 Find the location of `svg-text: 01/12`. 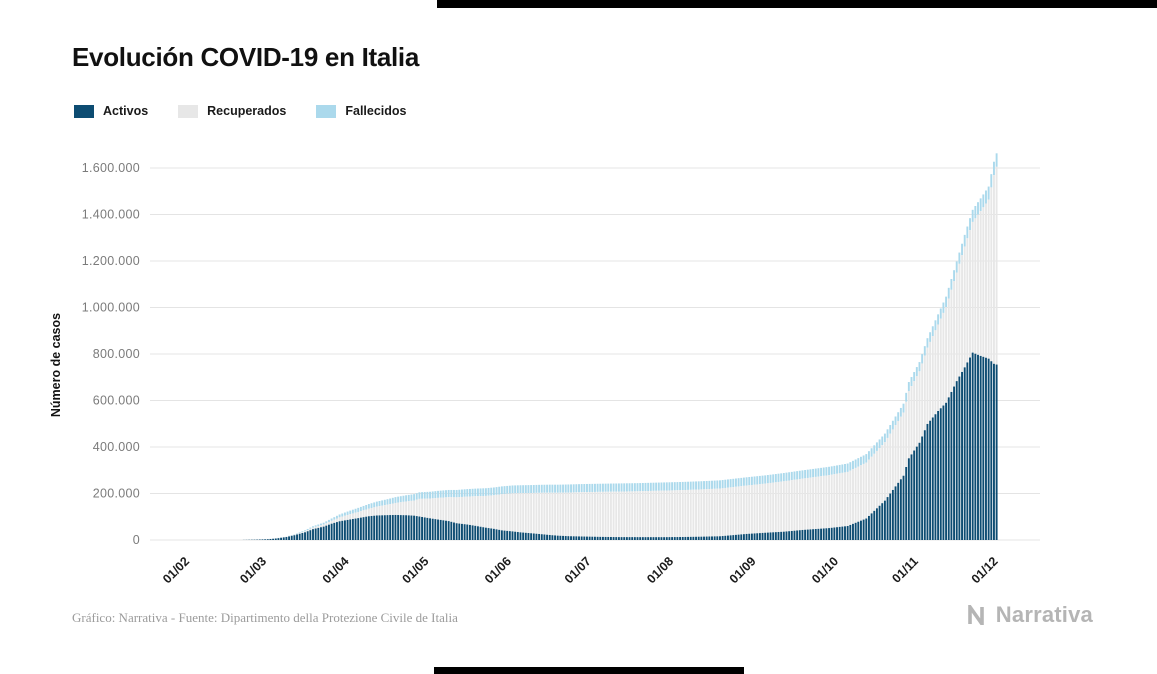

svg-text: 01/12 is located at coordinates (985, 570).